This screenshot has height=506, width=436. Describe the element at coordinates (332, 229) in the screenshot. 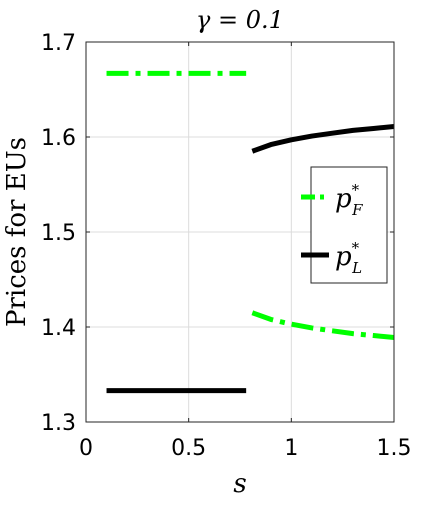

I see `legend-items: p* F p* L` at that location.